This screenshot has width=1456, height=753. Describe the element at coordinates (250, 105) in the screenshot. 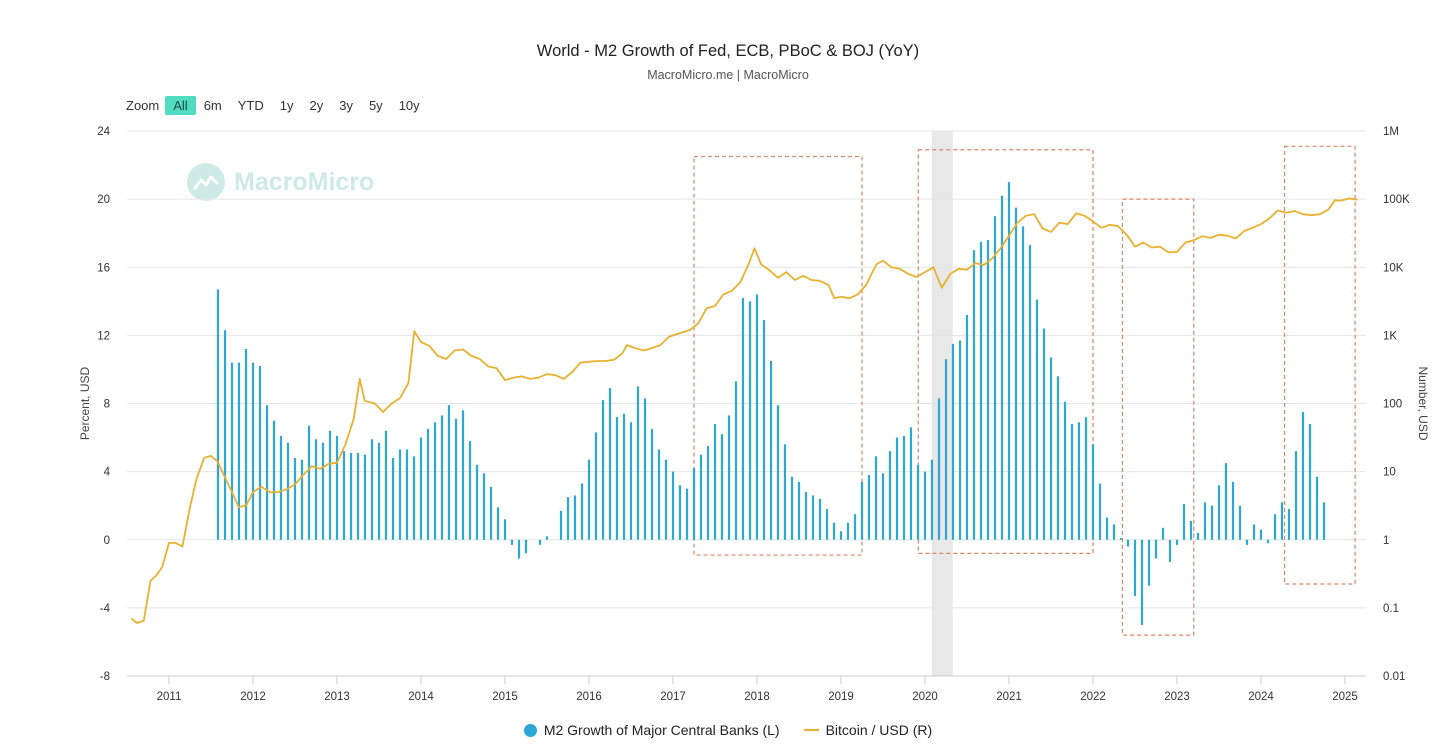

I see `zoom-ytd-button: YTD` at that location.